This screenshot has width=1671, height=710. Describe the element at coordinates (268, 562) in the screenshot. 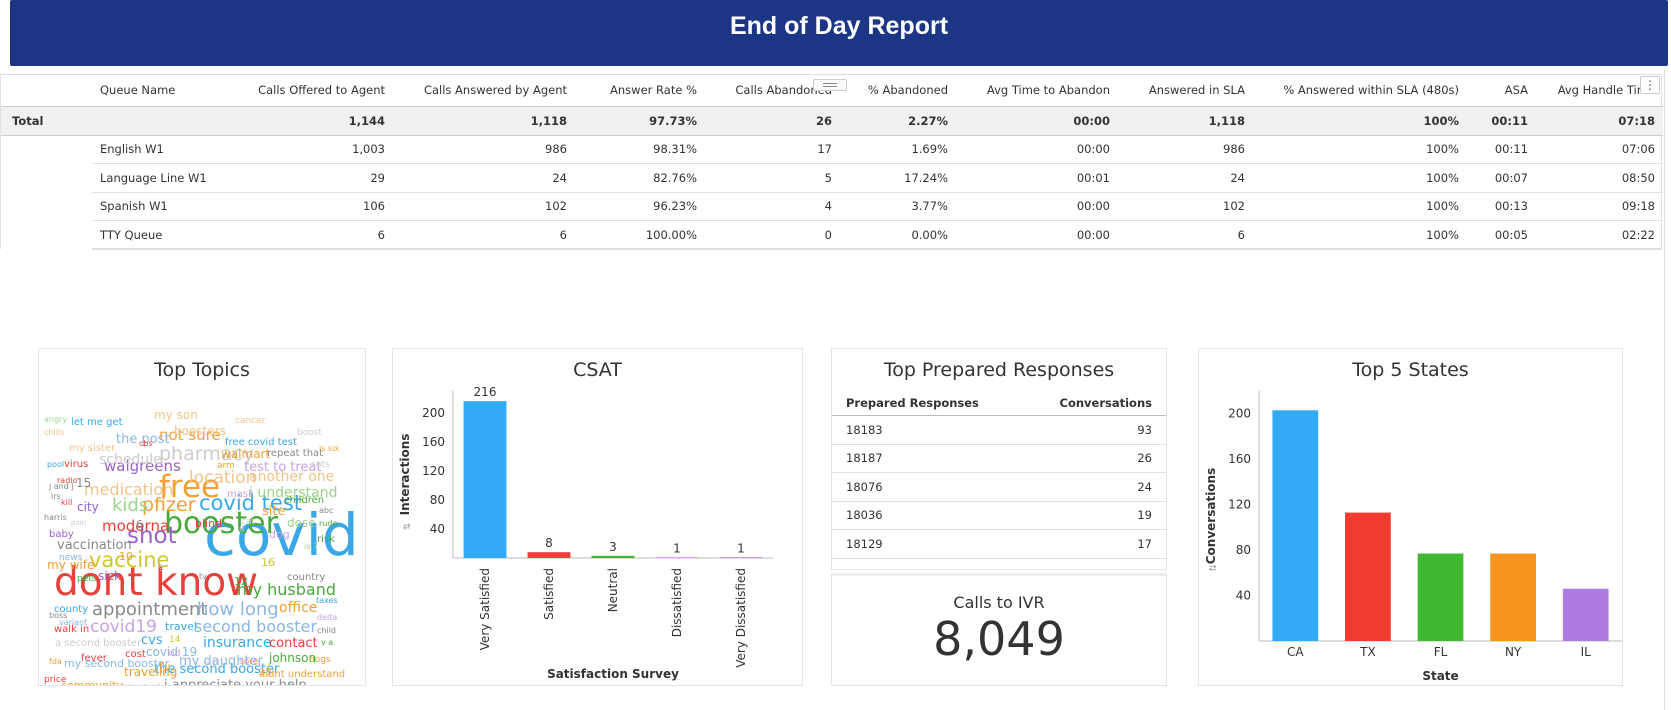

I see `topic-word: 16` at that location.